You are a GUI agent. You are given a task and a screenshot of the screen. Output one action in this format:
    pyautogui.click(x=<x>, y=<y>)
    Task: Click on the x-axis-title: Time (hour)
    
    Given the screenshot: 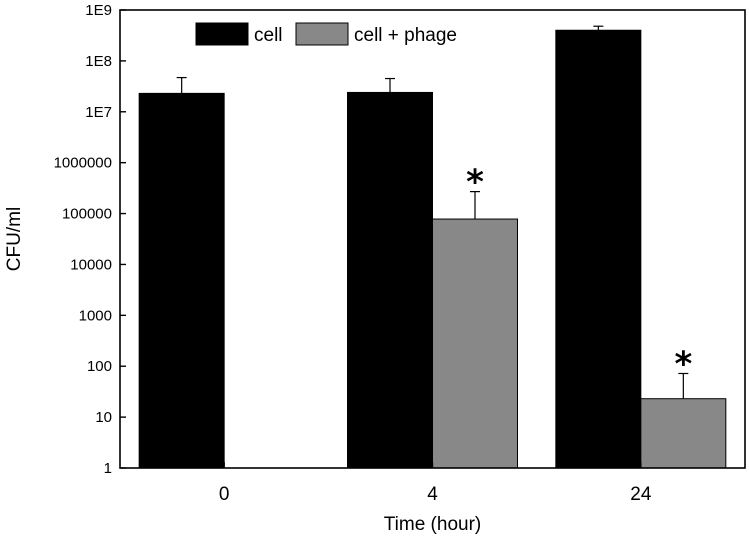 What is the action you would take?
    pyautogui.click(x=432, y=524)
    